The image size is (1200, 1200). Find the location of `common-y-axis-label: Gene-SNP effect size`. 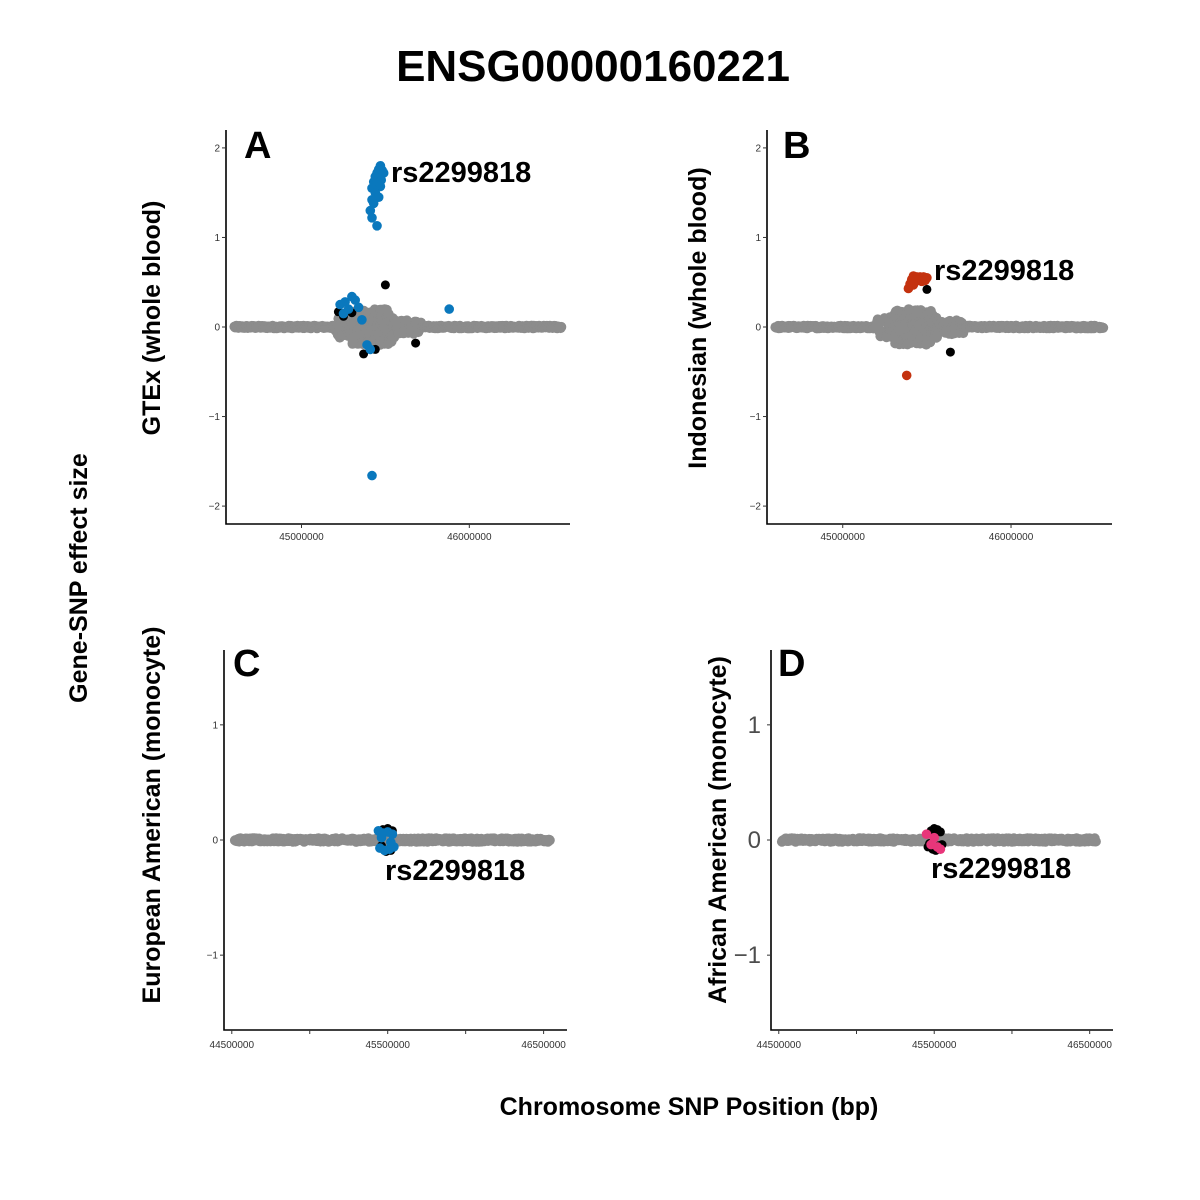

common-y-axis-label: Gene-SNP effect size is located at coordinates (79, 578).